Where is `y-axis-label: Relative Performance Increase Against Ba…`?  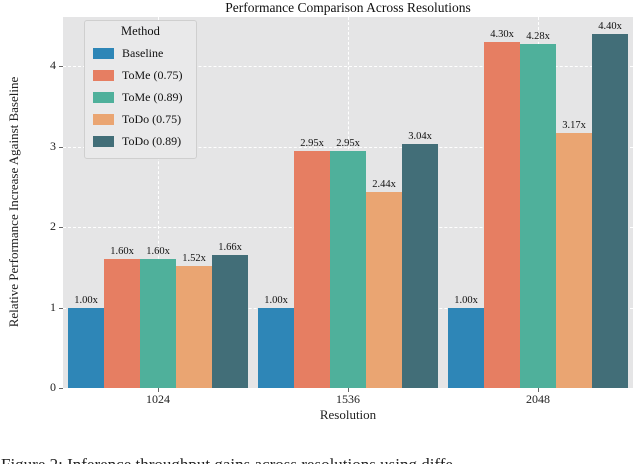
y-axis-label: Relative Performance Increase Against Ba… is located at coordinates (13, 202).